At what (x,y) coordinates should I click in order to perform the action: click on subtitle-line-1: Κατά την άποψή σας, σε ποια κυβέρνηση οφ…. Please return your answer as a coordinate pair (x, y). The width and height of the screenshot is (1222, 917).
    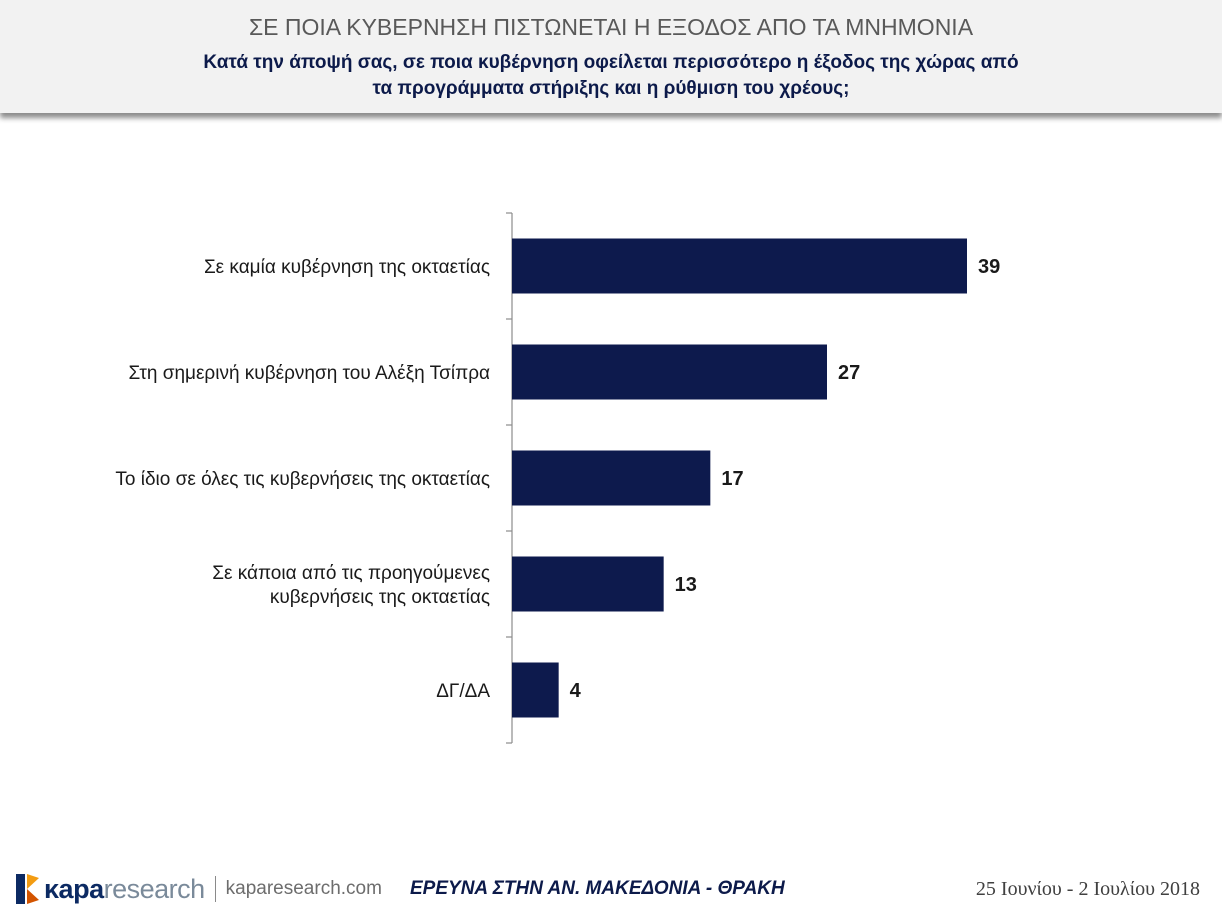
    Looking at the image, I should click on (611, 62).